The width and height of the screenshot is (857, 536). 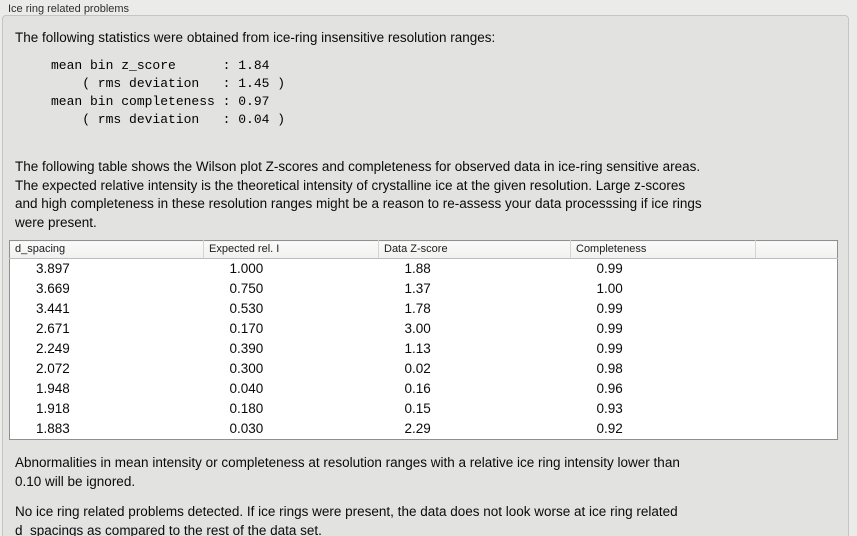 I want to click on table-row: 3.441 0.530 1.78 0.99, so click(x=424, y=309).